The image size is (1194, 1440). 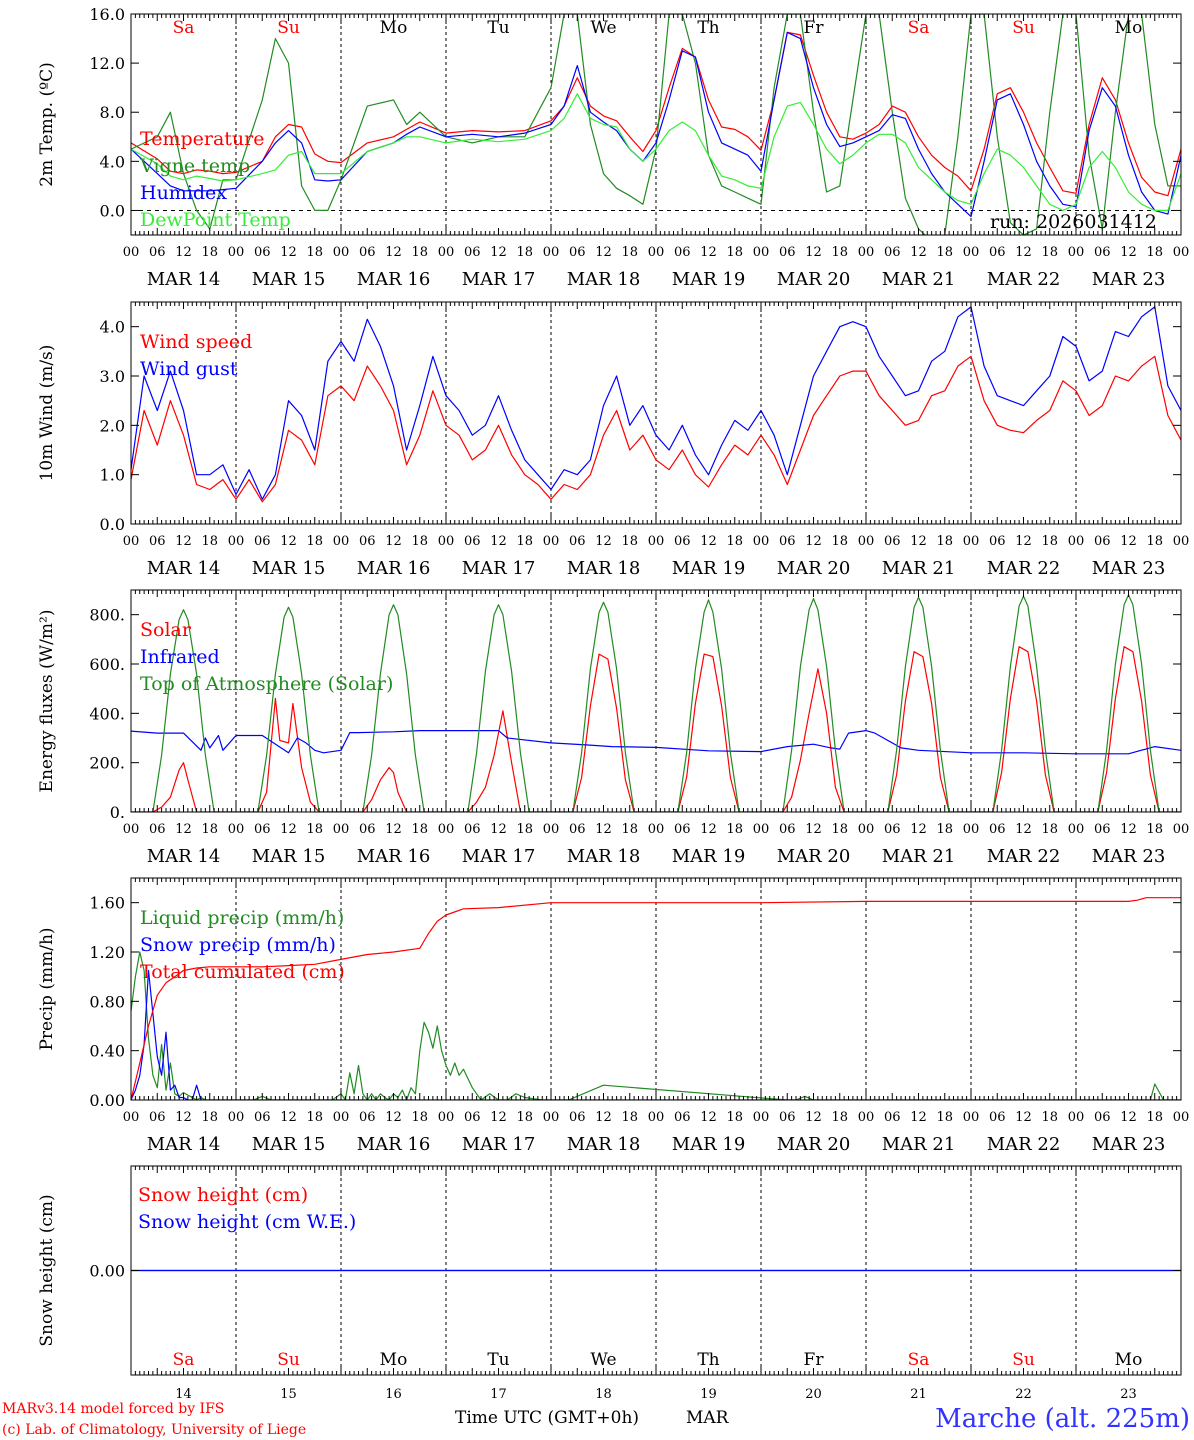 What do you see at coordinates (107, 903) in the screenshot?
I see `y-tick-label: 1.60` at bounding box center [107, 903].